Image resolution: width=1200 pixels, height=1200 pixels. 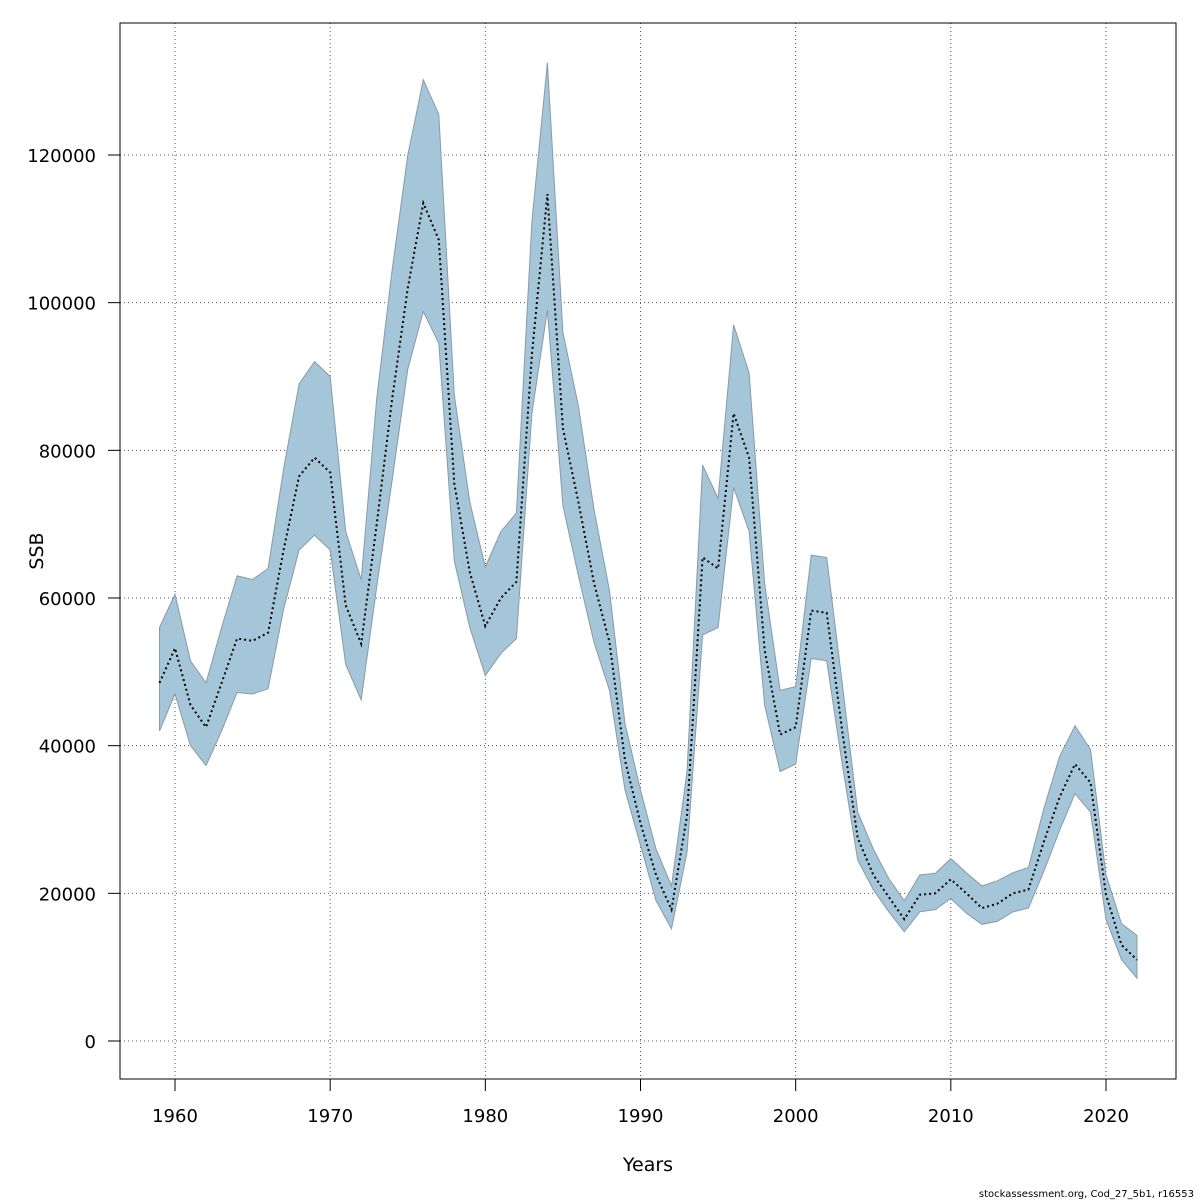 What do you see at coordinates (330, 1116) in the screenshot?
I see `x-tick-label: 1970` at bounding box center [330, 1116].